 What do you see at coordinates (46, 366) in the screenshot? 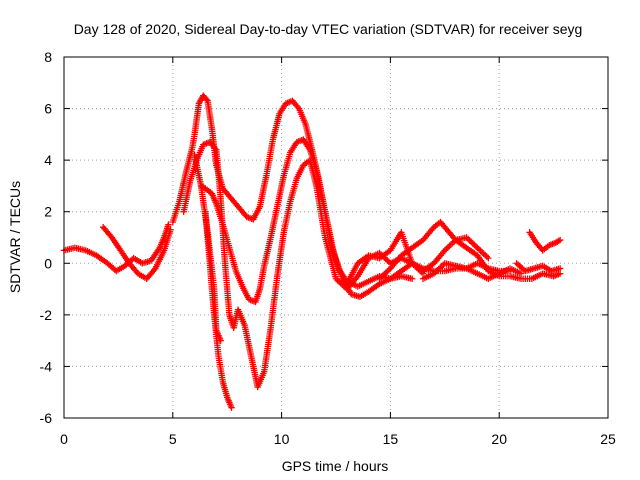
I see `y-tick-label: -4` at bounding box center [46, 366].